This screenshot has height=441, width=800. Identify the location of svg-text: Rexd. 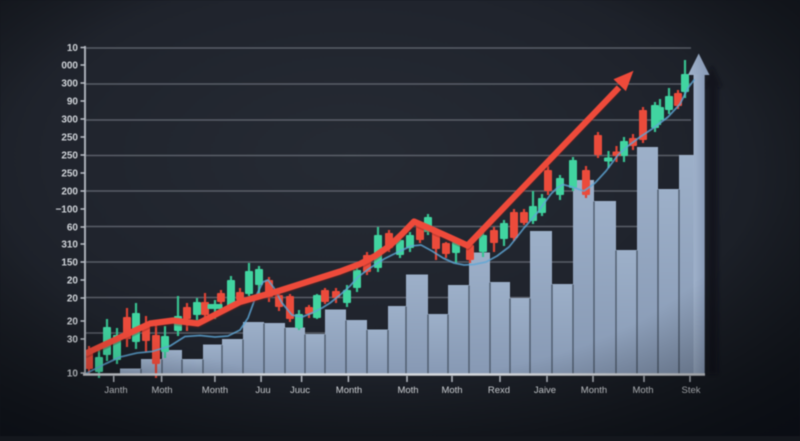
(499, 390).